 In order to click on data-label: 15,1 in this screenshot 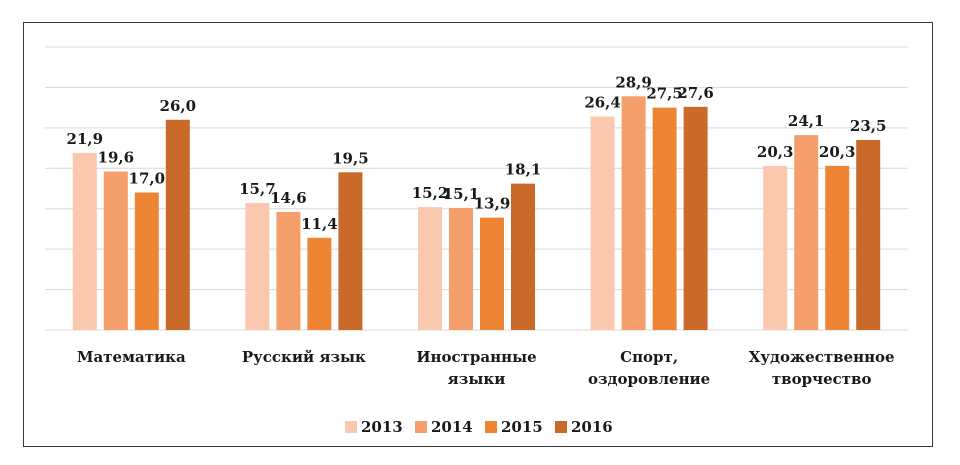, I will do `click(461, 194)`.